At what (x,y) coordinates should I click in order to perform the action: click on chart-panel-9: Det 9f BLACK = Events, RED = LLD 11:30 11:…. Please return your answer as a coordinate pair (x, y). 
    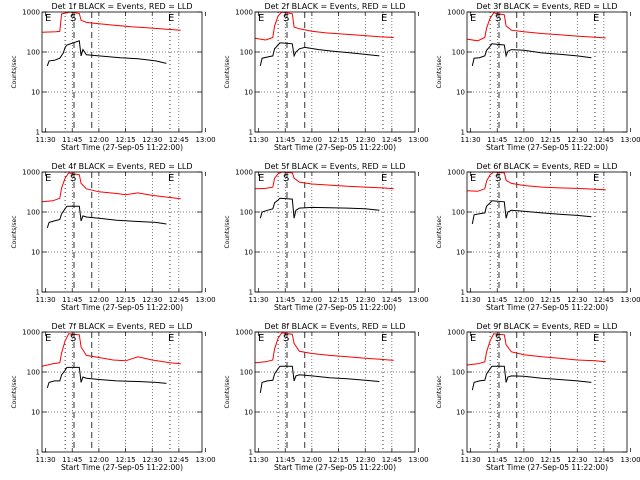
    Looking at the image, I should click on (538, 397).